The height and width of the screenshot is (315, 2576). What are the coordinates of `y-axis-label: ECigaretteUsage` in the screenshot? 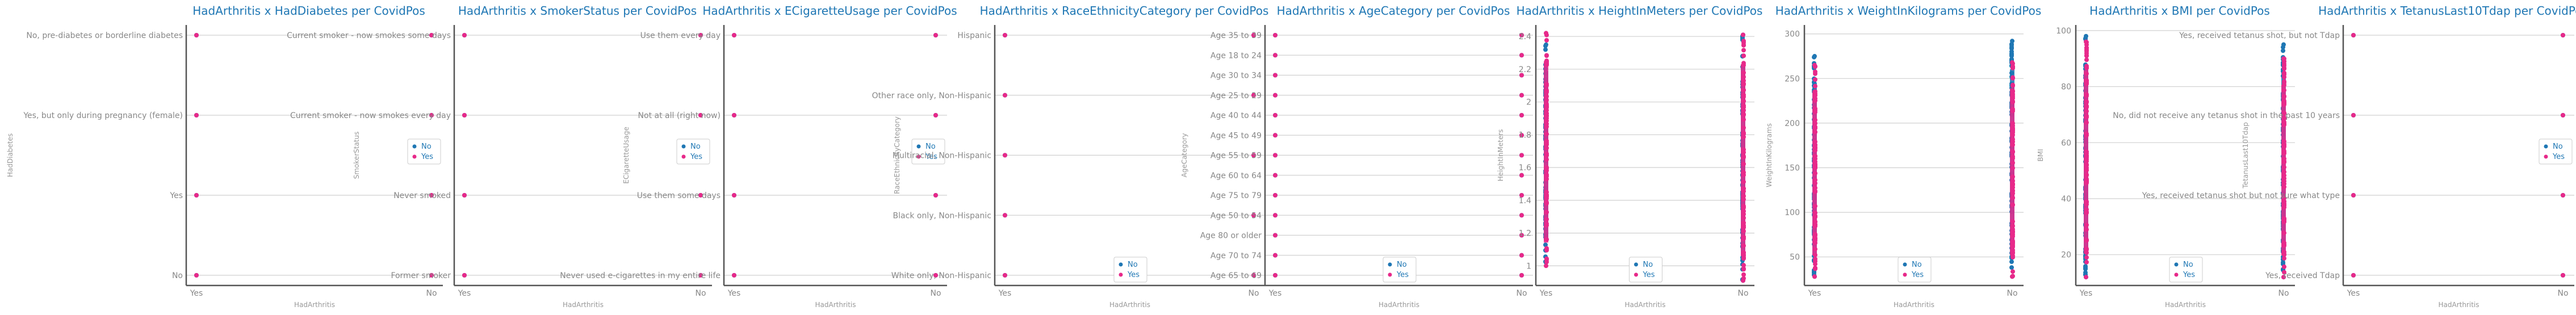 It's located at (626, 155).